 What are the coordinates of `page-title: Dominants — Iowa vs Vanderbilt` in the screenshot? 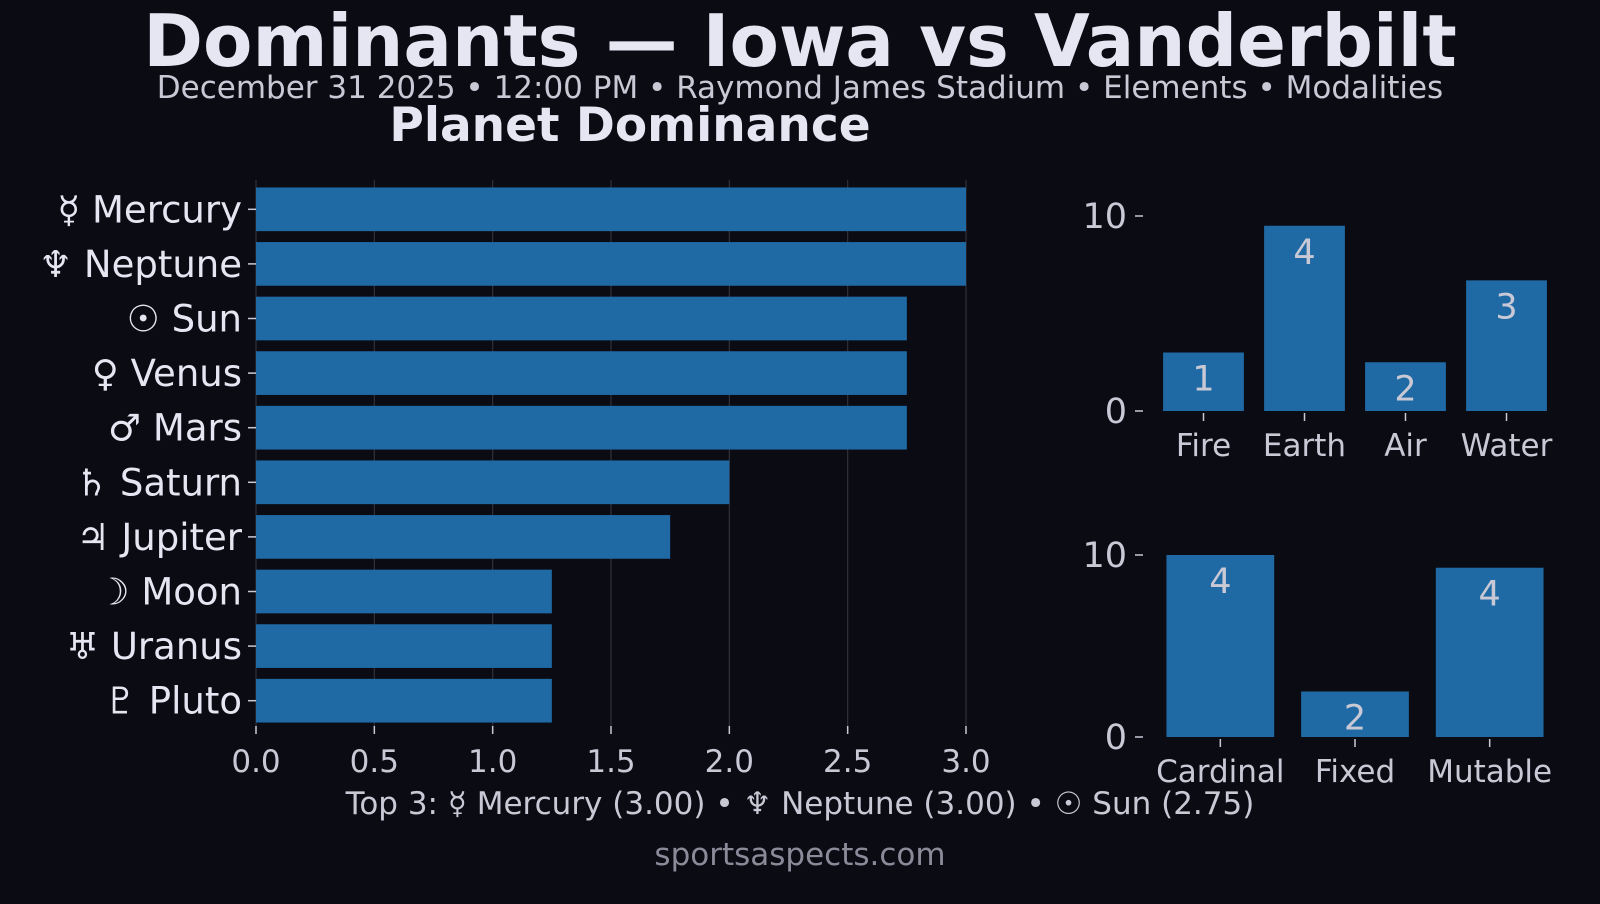 It's located at (800, 41).